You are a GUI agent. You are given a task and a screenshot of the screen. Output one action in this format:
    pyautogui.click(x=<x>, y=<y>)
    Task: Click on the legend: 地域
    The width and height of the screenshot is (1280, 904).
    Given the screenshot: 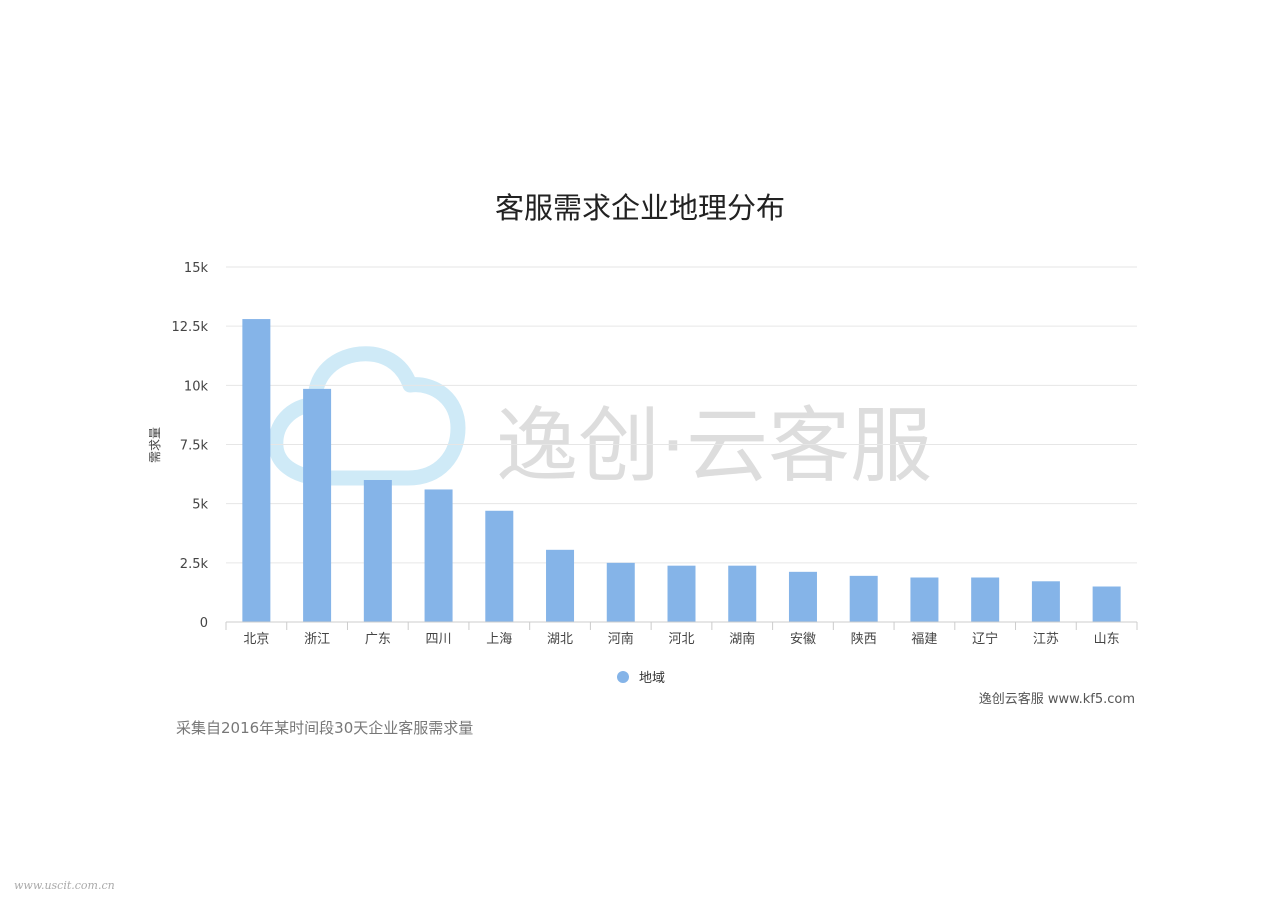 What is the action you would take?
    pyautogui.click(x=641, y=678)
    